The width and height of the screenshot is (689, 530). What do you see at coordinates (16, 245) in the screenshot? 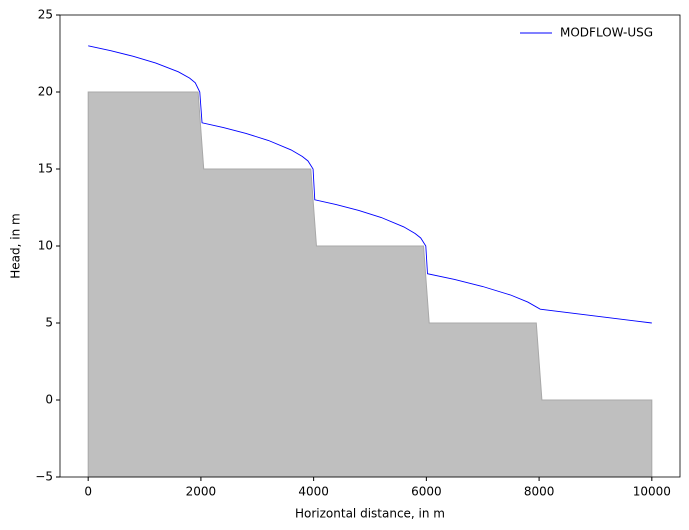
I see `y-axis-label: Head, in m` at bounding box center [16, 245].